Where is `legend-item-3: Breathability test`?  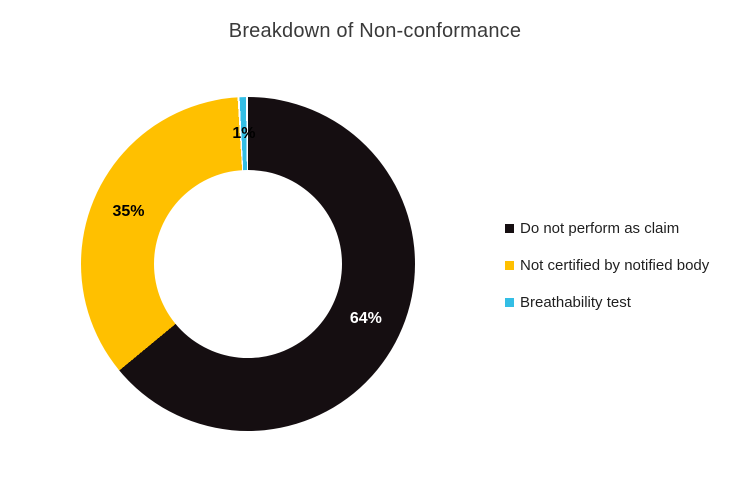
legend-item-3: Breathability test is located at coordinates (607, 302).